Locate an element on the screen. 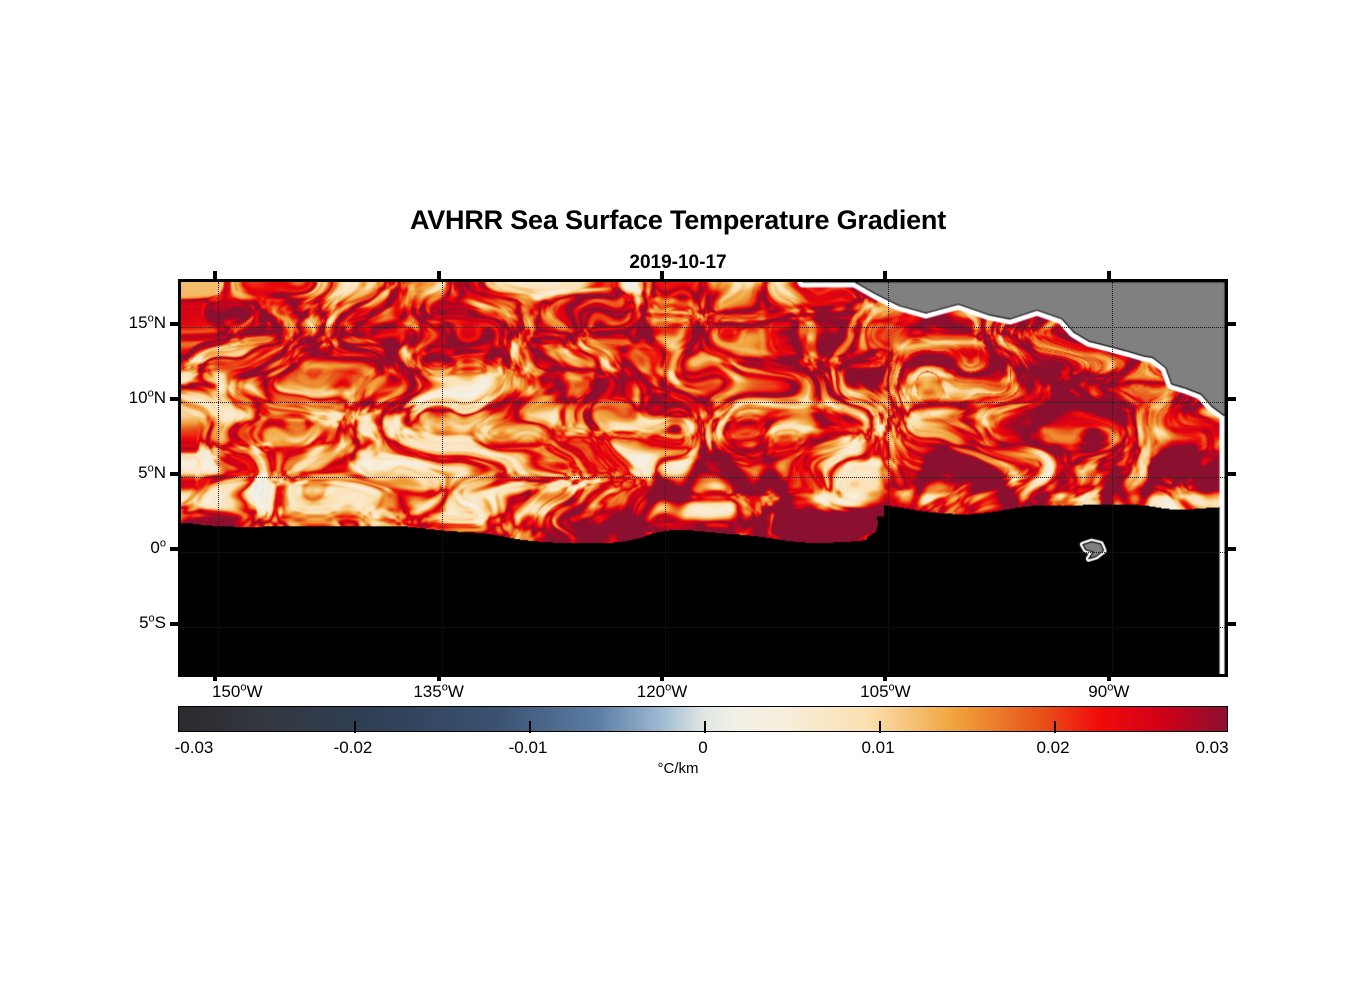 Image resolution: width=1356 pixels, height=1000 pixels. colorbar is located at coordinates (703, 719).